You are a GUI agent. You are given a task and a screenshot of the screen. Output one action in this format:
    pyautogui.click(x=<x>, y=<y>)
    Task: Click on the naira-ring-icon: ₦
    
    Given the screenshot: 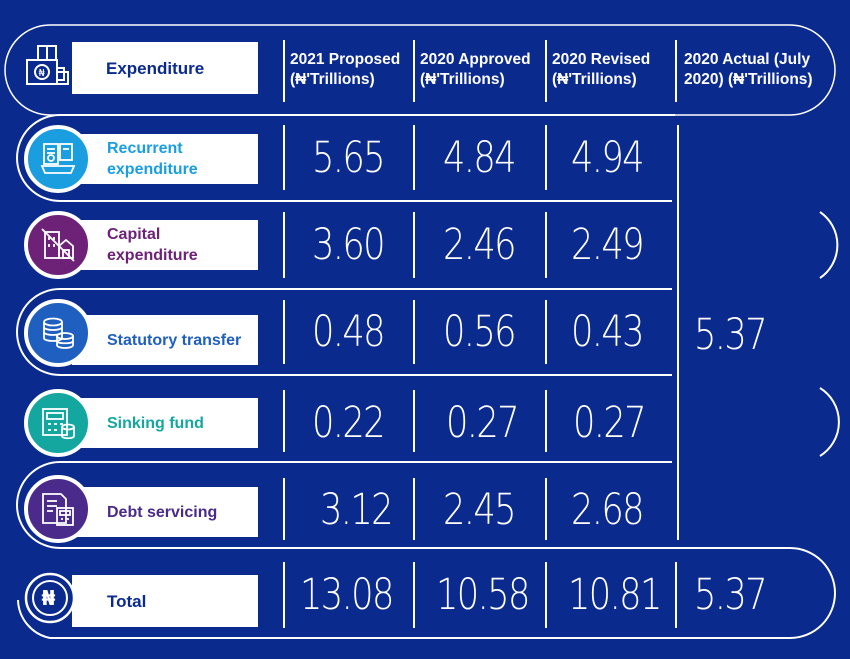 What is the action you would take?
    pyautogui.click(x=50, y=598)
    